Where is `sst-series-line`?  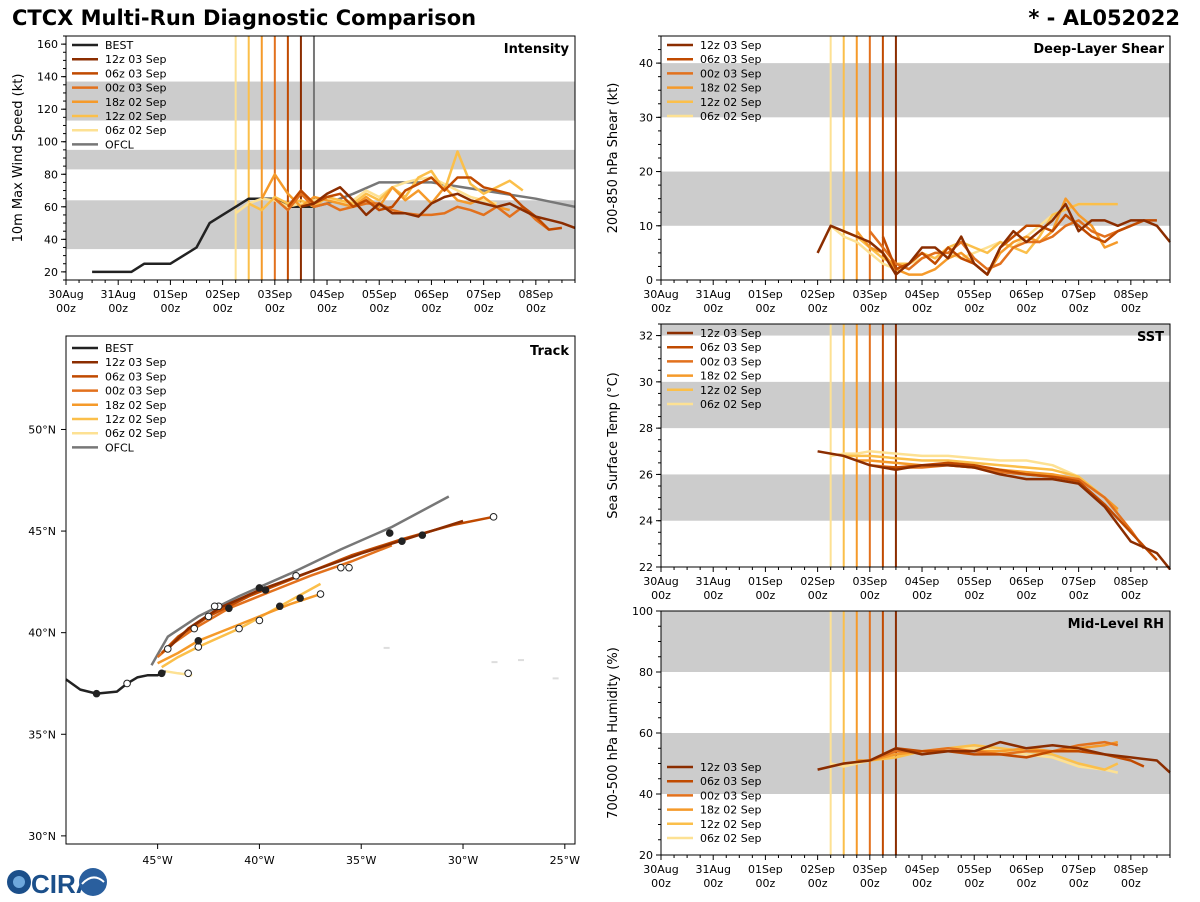 sst-series-line is located at coordinates (994, 510).